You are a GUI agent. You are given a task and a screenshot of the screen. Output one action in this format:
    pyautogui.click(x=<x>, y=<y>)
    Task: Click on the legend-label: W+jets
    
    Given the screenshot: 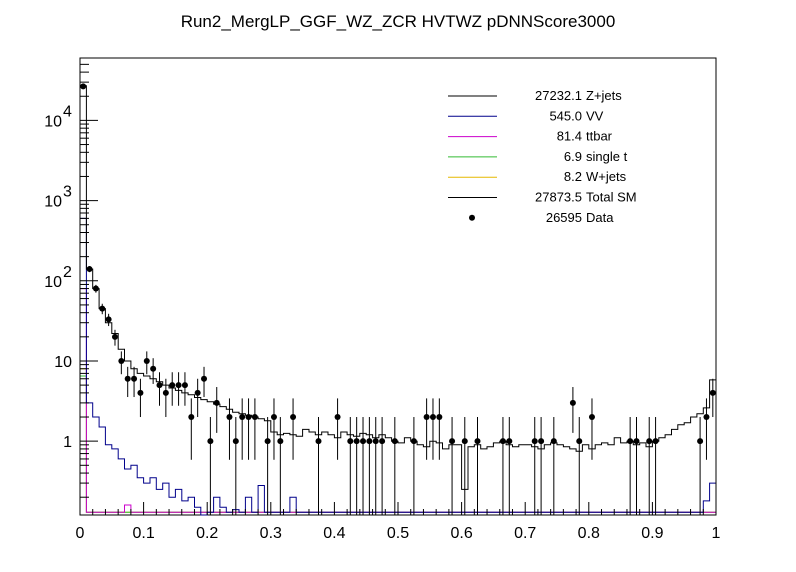 What is the action you would take?
    pyautogui.click(x=606, y=176)
    